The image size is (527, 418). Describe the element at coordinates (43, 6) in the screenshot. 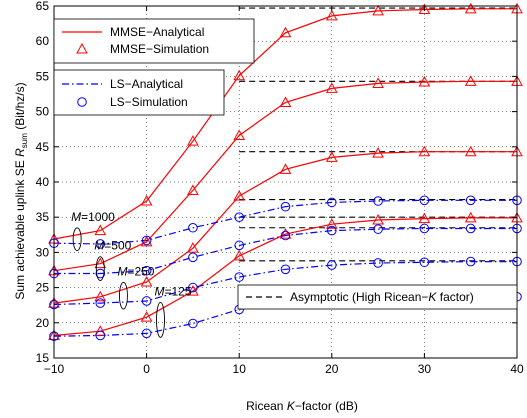

I see `y-tick-label: 65` at that location.